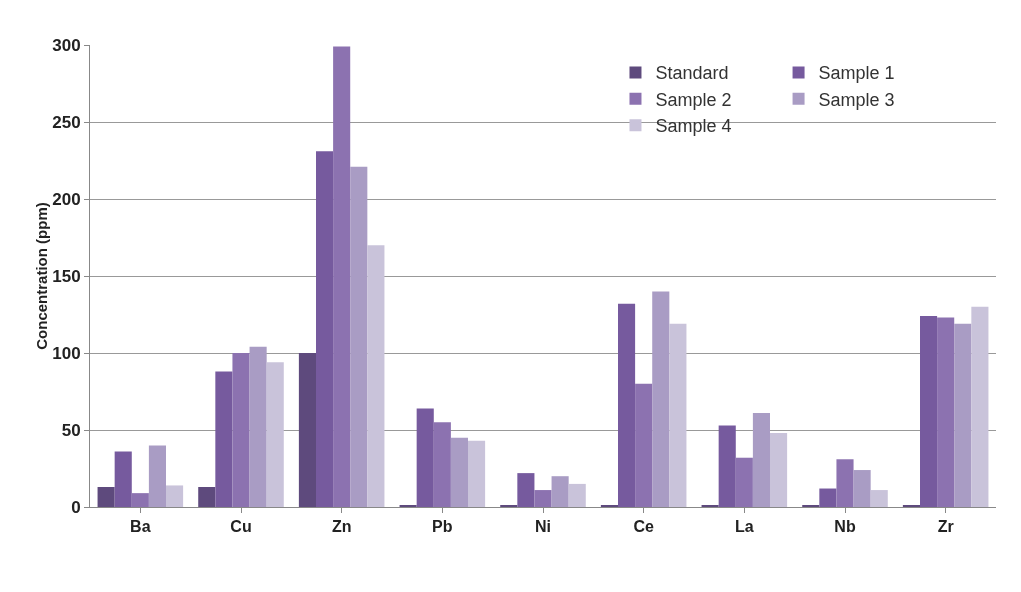 The image size is (1021, 592). Describe the element at coordinates (643, 527) in the screenshot. I see `x-tick-label: Ce` at that location.